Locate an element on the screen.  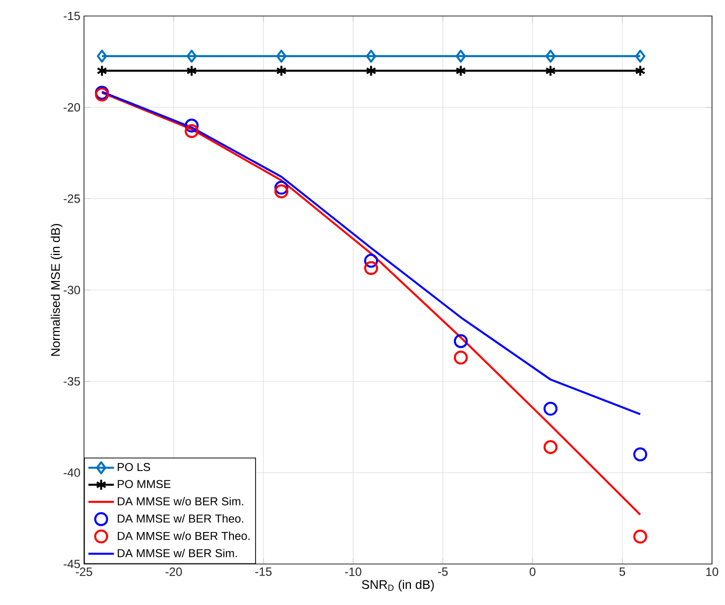
x-tick-label: -15 is located at coordinates (263, 572).